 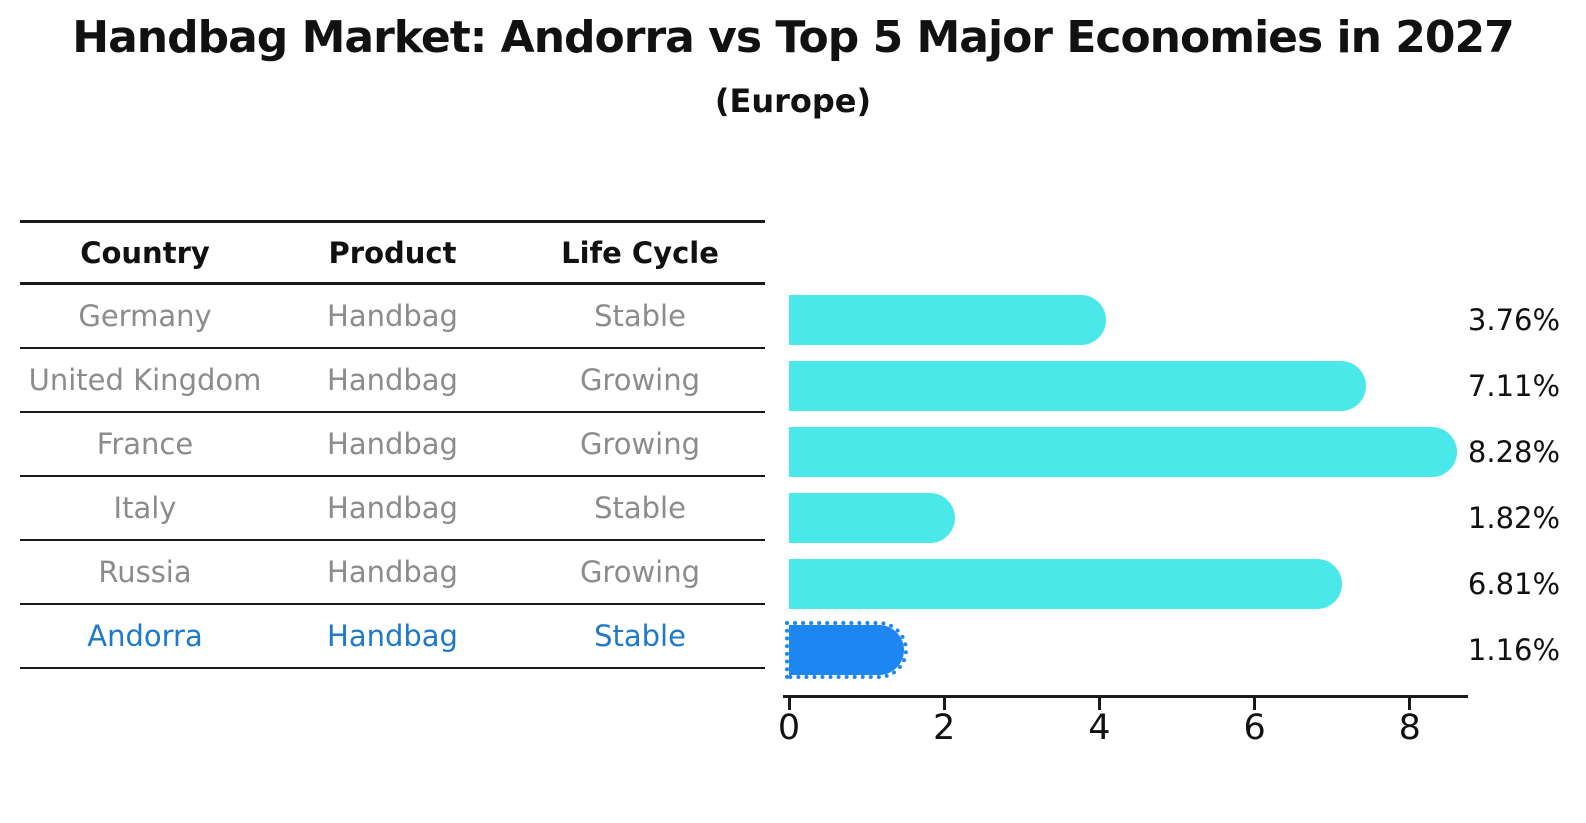 What do you see at coordinates (1514, 320) in the screenshot?
I see `bar-value-label: 3.76%` at bounding box center [1514, 320].